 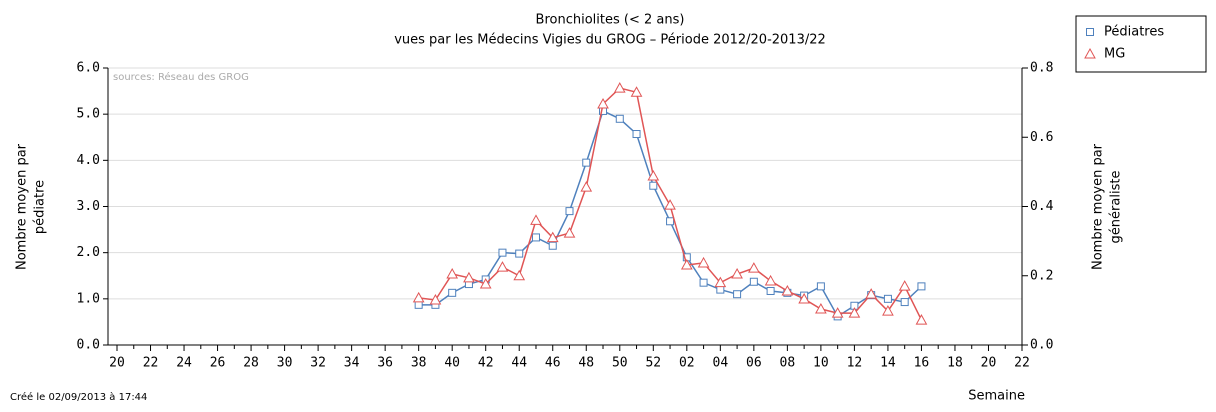 I want to click on x-tick-label: 10, so click(x=821, y=363).